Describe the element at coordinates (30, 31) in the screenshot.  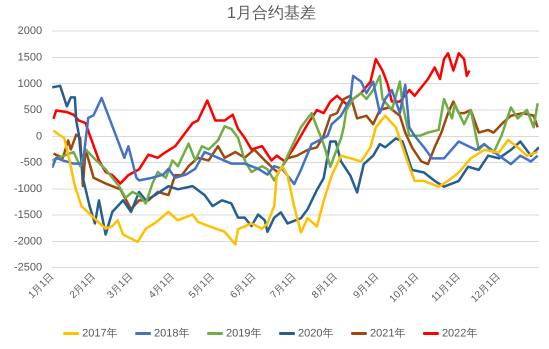
I see `y-tick-label: 2000` at that location.